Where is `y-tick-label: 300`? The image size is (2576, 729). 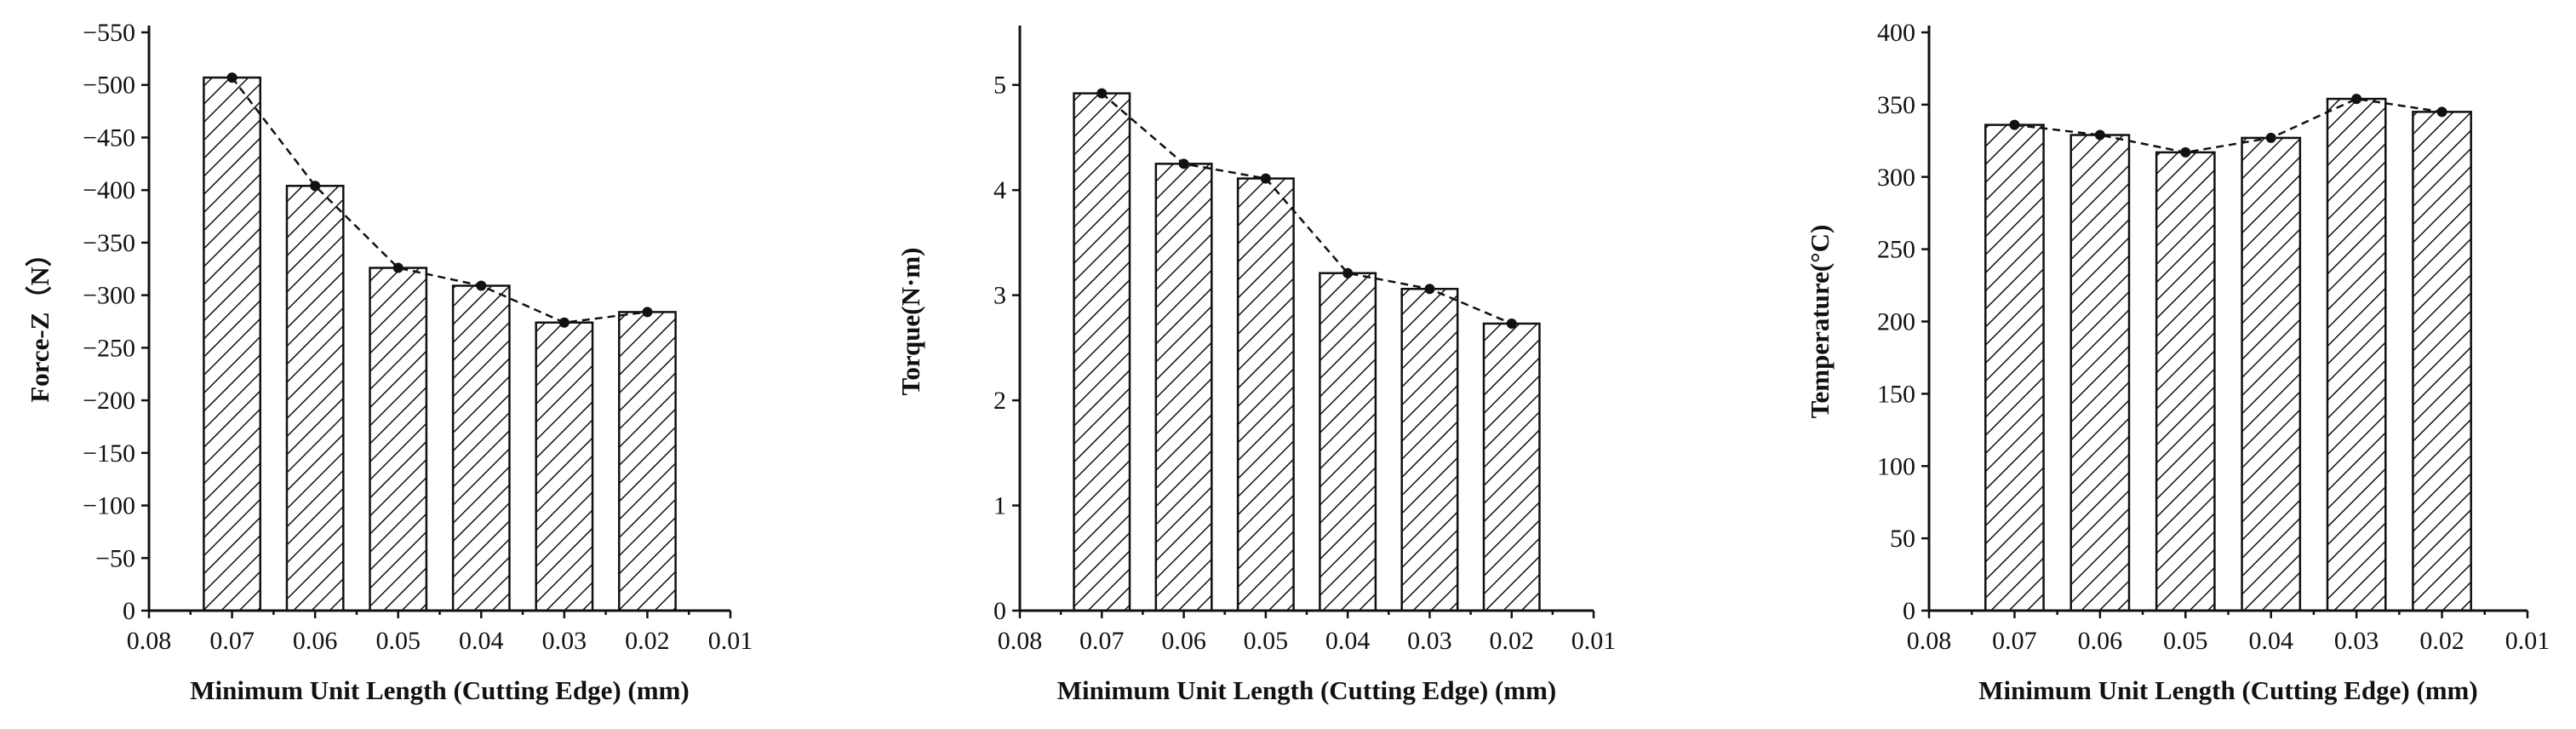
y-tick-label: 300 is located at coordinates (1896, 178).